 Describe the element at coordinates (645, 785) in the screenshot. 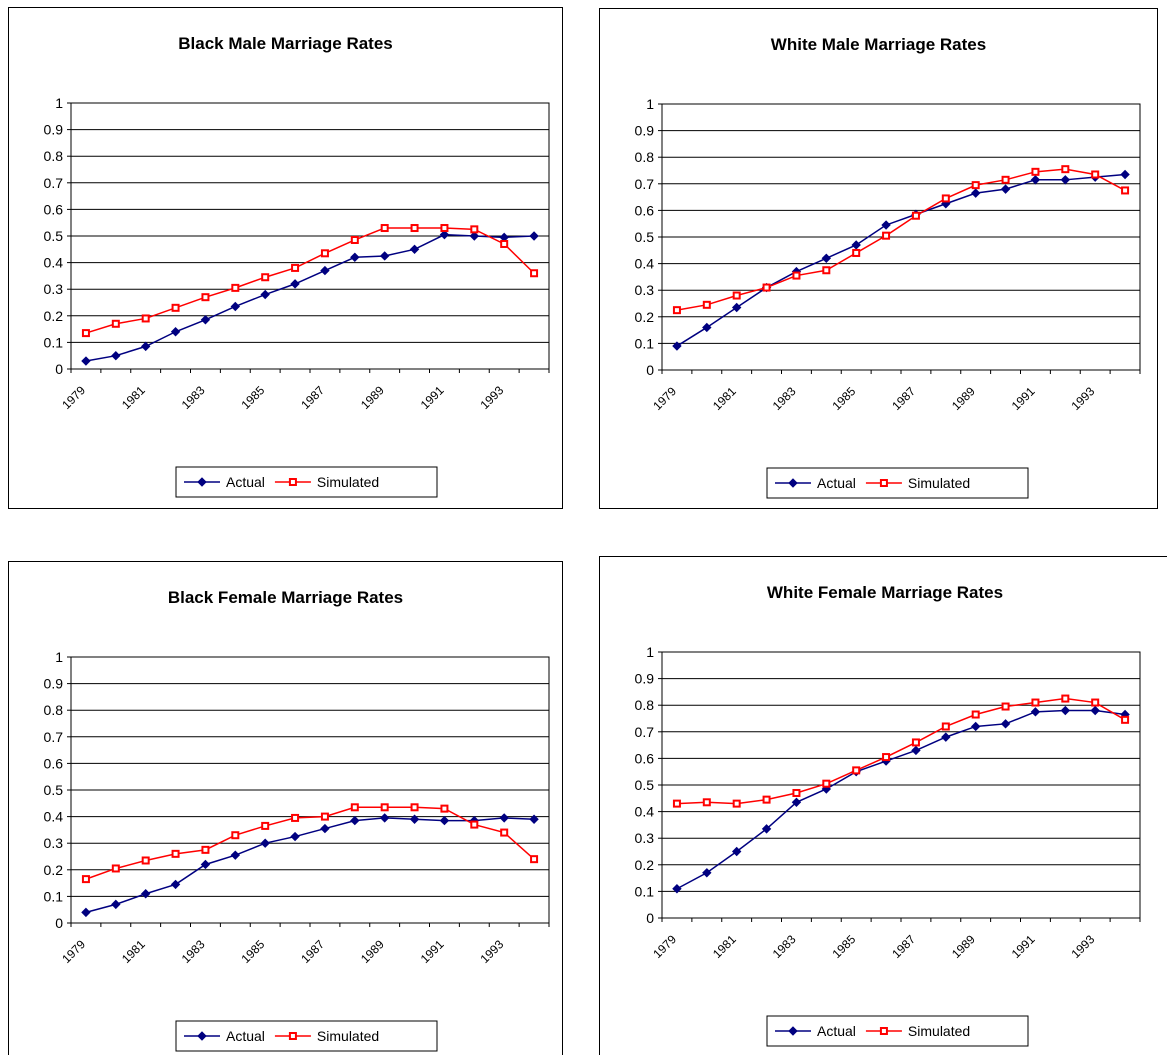

I see `y-tick-label: 0.5` at that location.